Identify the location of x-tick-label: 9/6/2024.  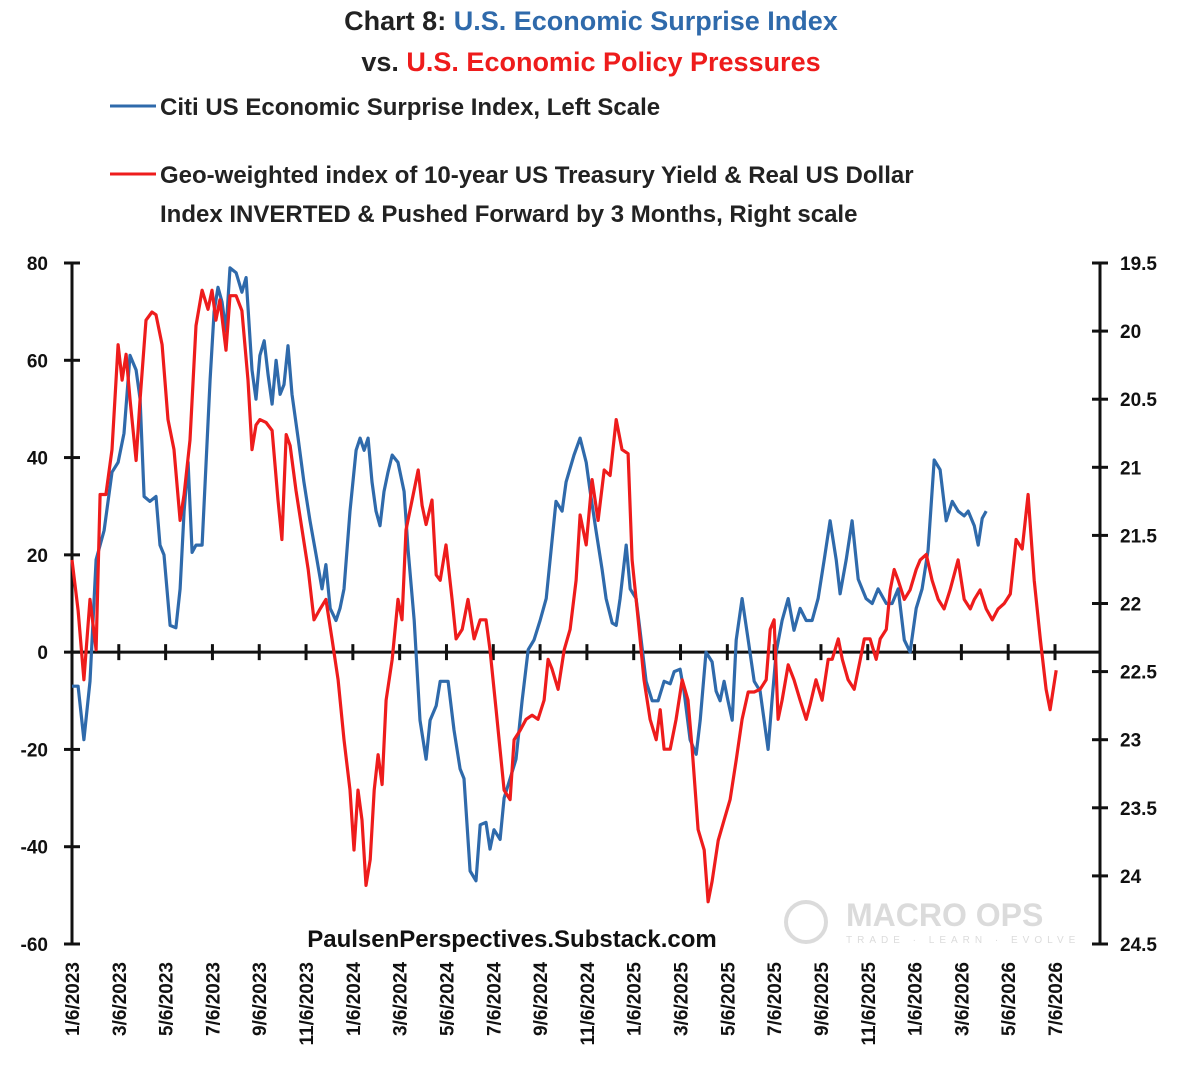
(541, 999).